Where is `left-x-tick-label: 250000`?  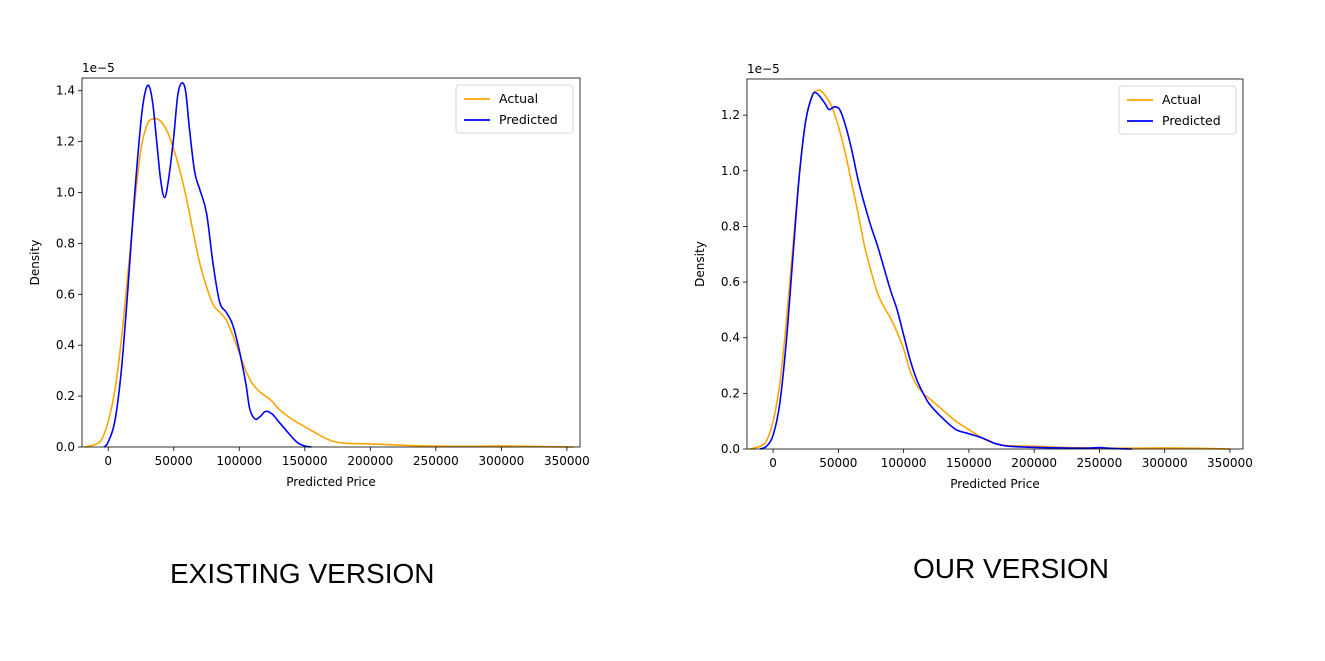 left-x-tick-label: 250000 is located at coordinates (436, 461).